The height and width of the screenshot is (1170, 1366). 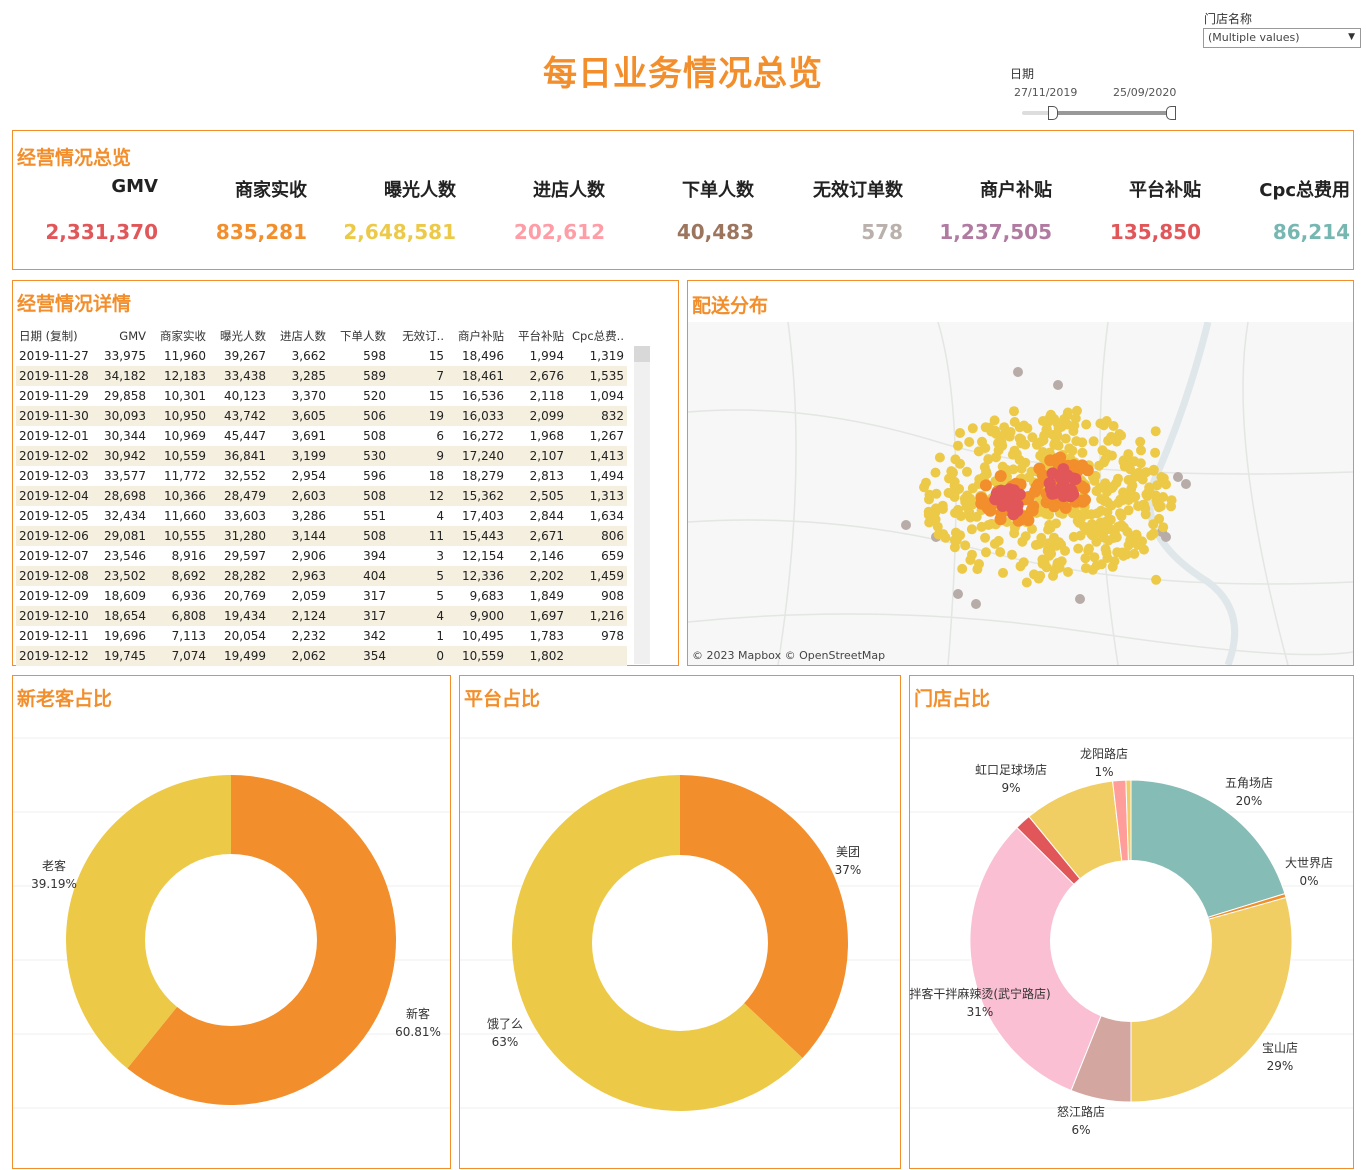 I want to click on pie-category: 五角场店, so click(x=1248, y=783).